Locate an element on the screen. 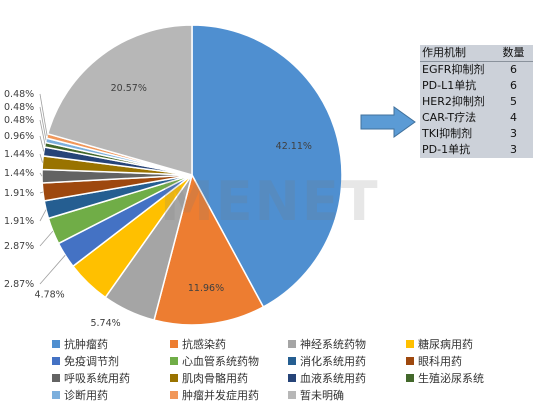  table-header-row: 作用机制 数量 is located at coordinates (476, 53).